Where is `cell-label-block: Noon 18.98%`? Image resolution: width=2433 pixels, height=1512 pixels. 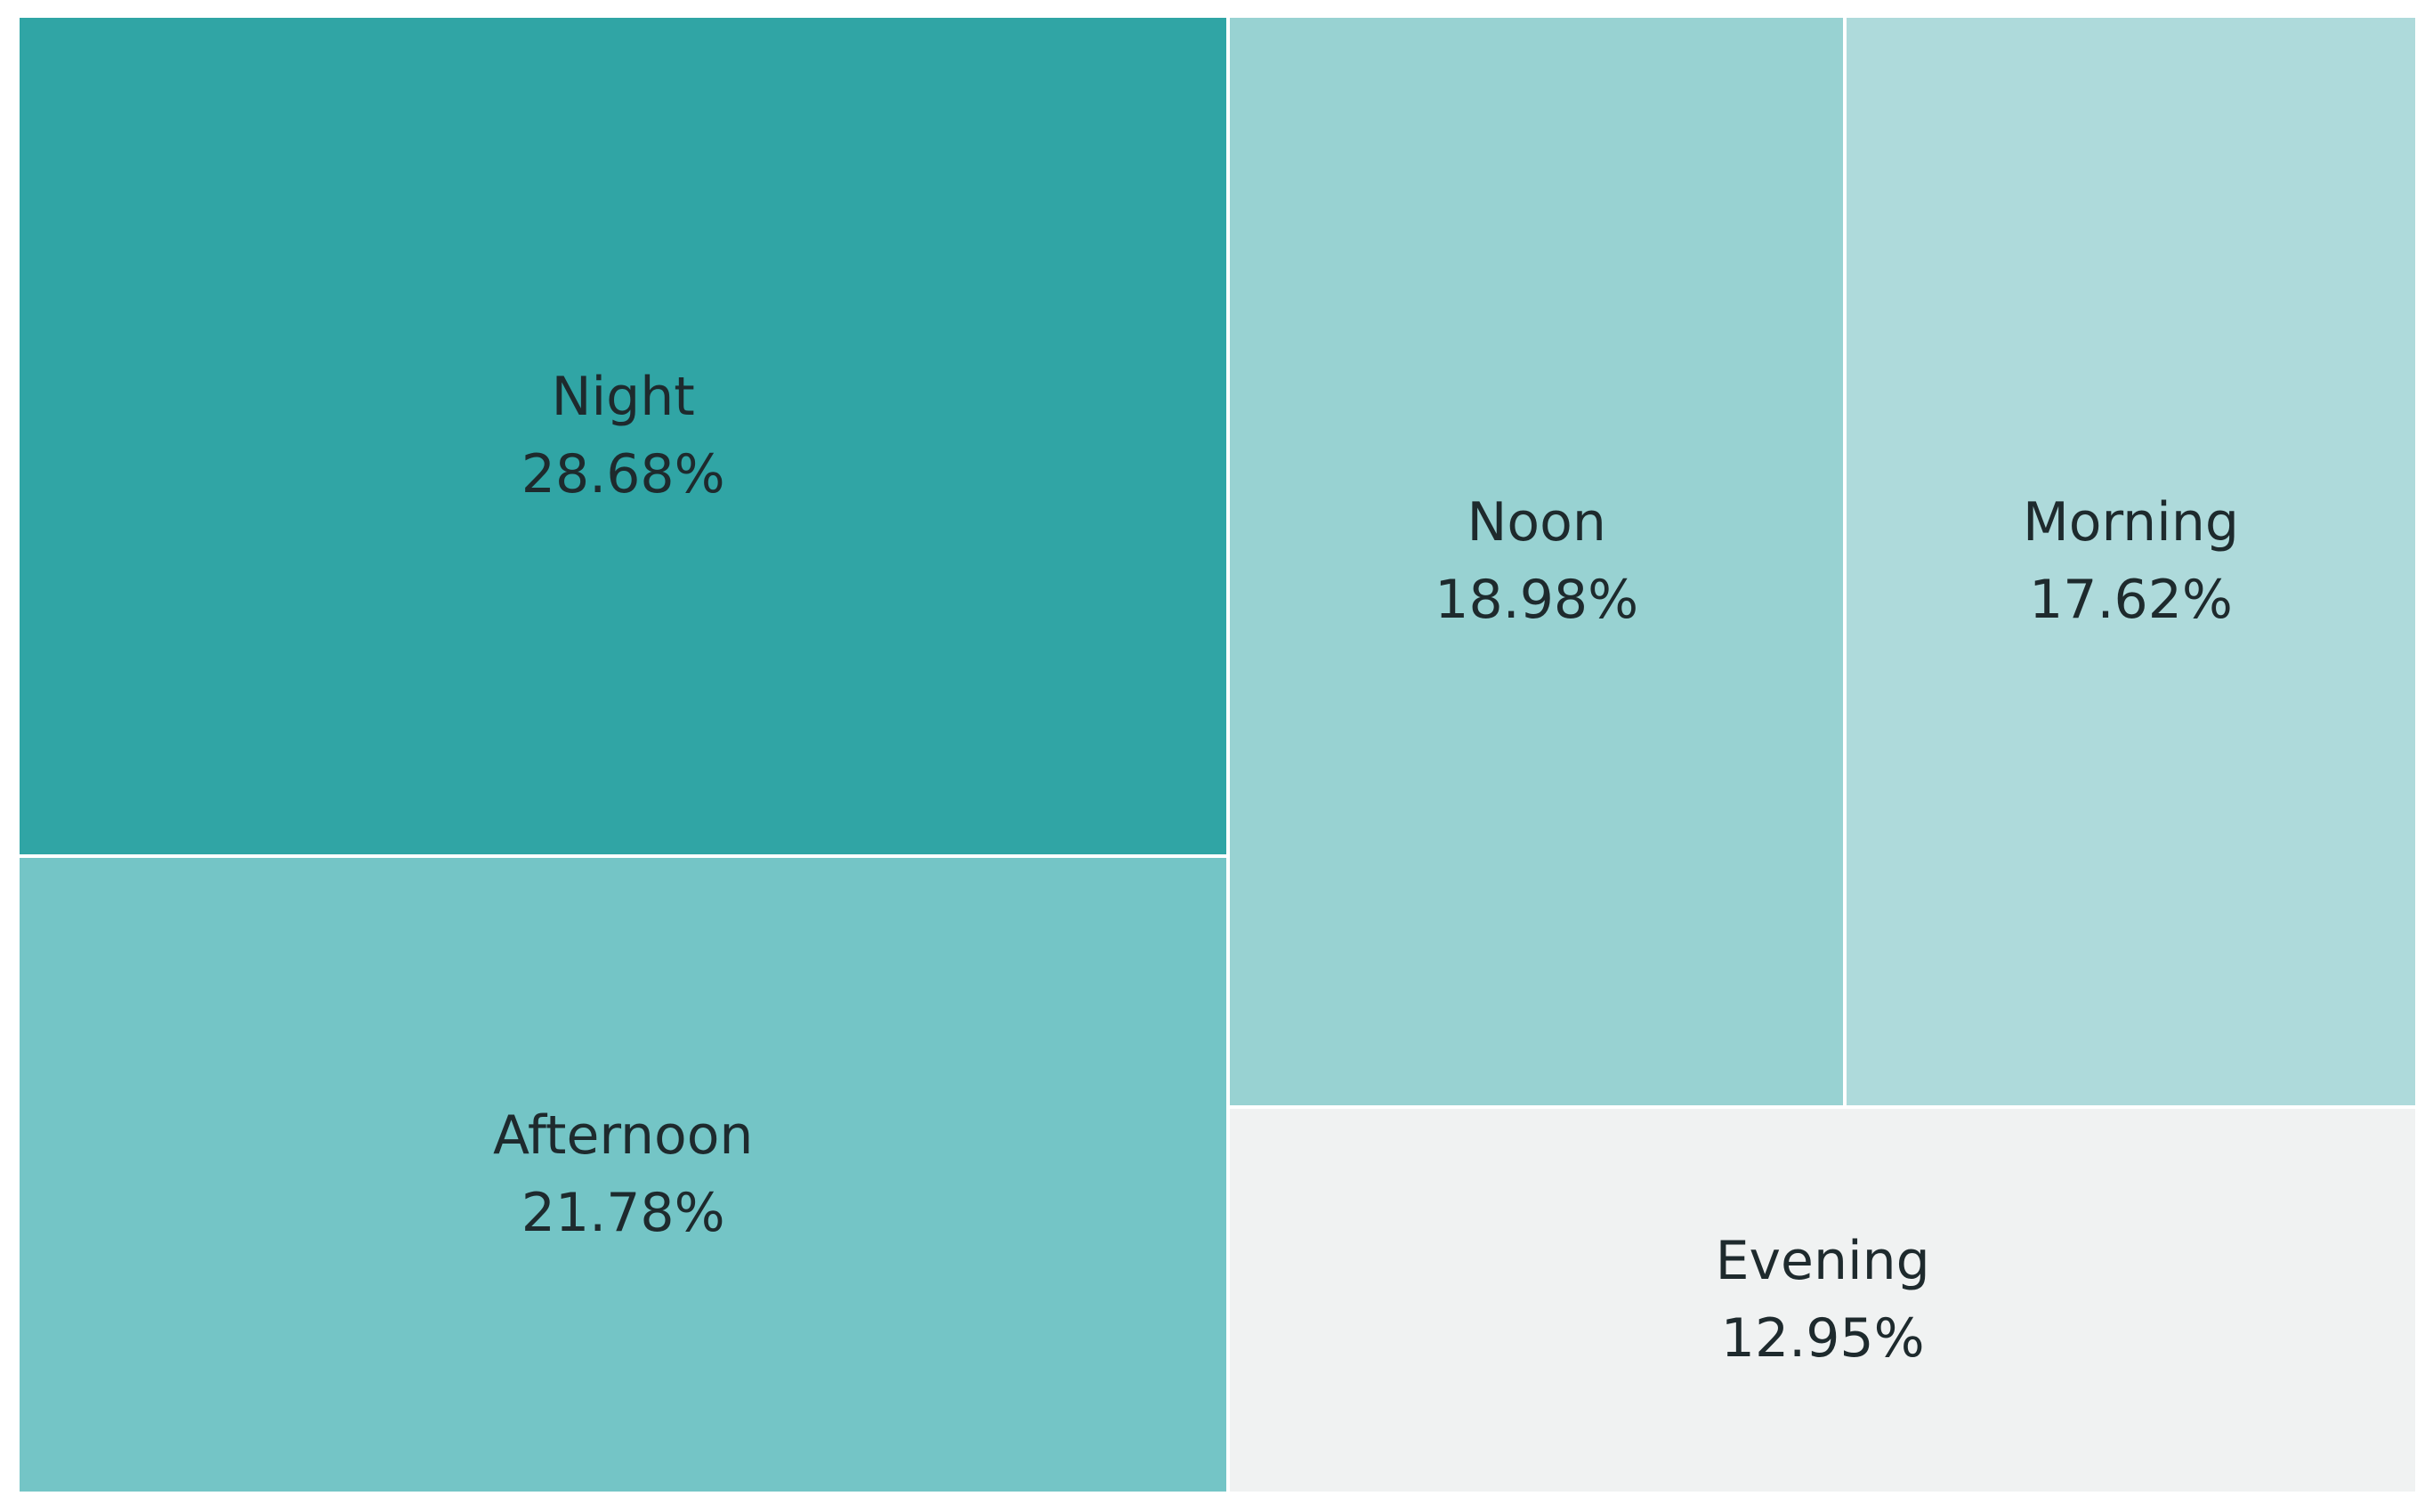
cell-label-block: Noon 18.98% is located at coordinates (1536, 561).